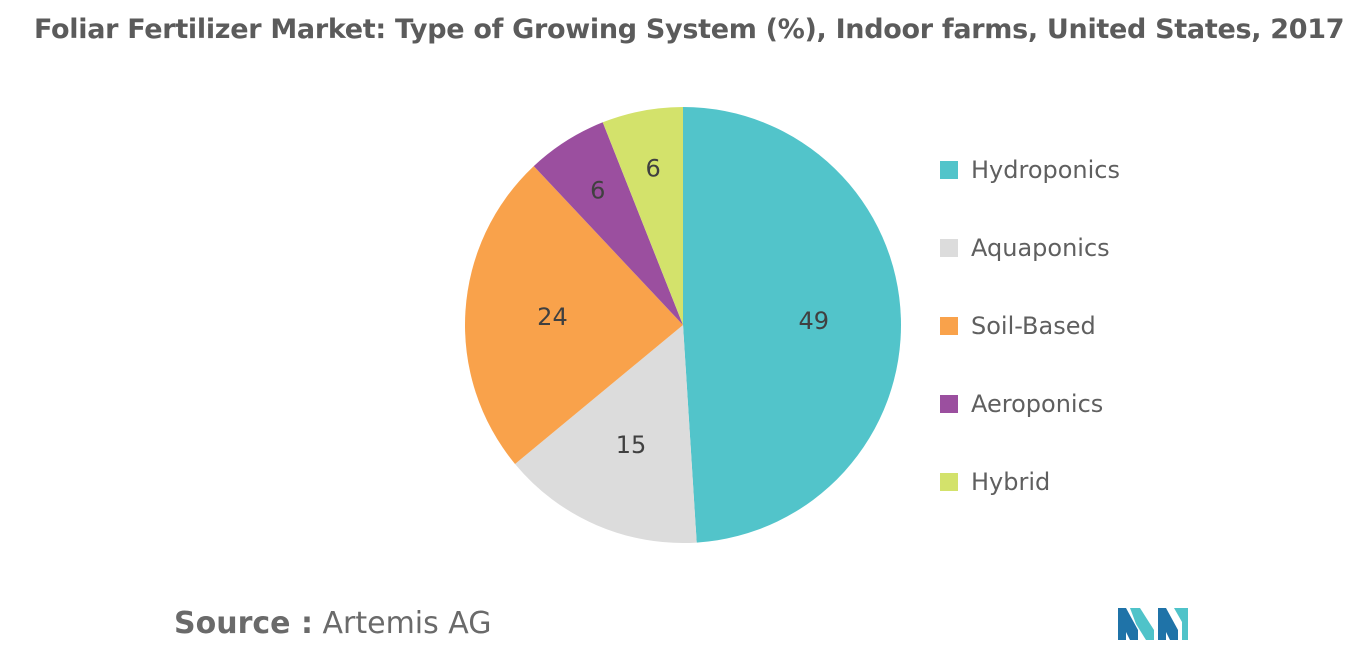 This screenshot has height=655, width=1366. I want to click on legend-label: Hydroponics, so click(1046, 170).